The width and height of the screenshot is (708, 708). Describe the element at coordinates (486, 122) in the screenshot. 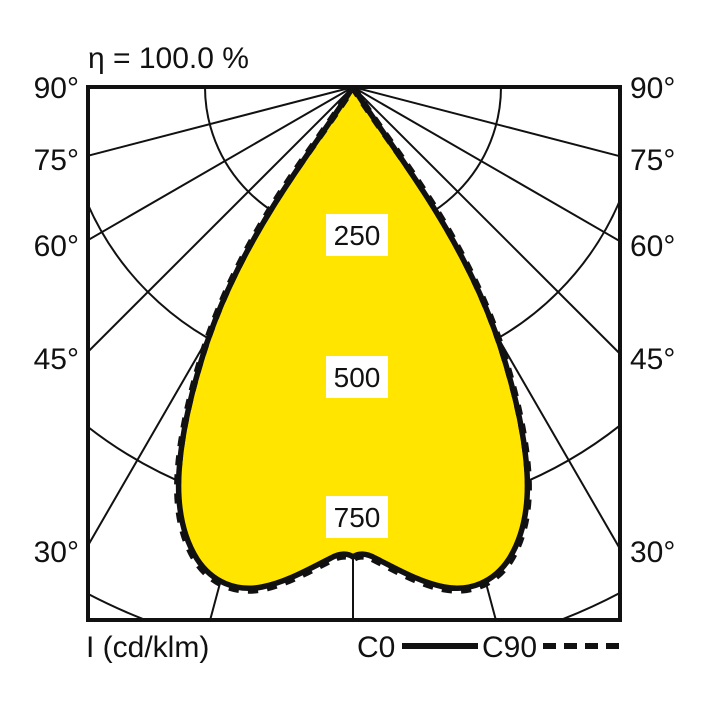

I see `grid-ray-r75` at that location.